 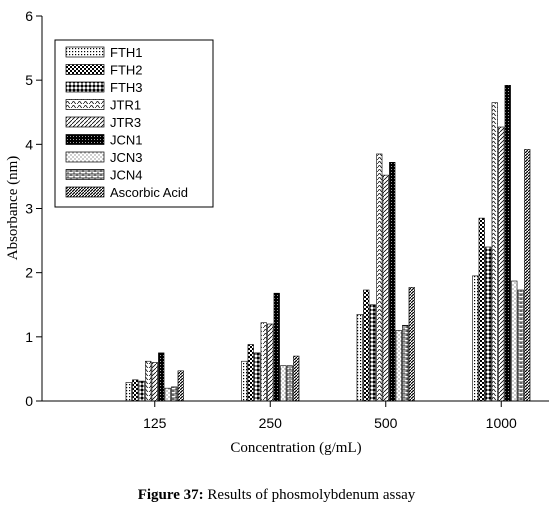 What do you see at coordinates (126, 87) in the screenshot?
I see `legend-label: FTH3` at bounding box center [126, 87].